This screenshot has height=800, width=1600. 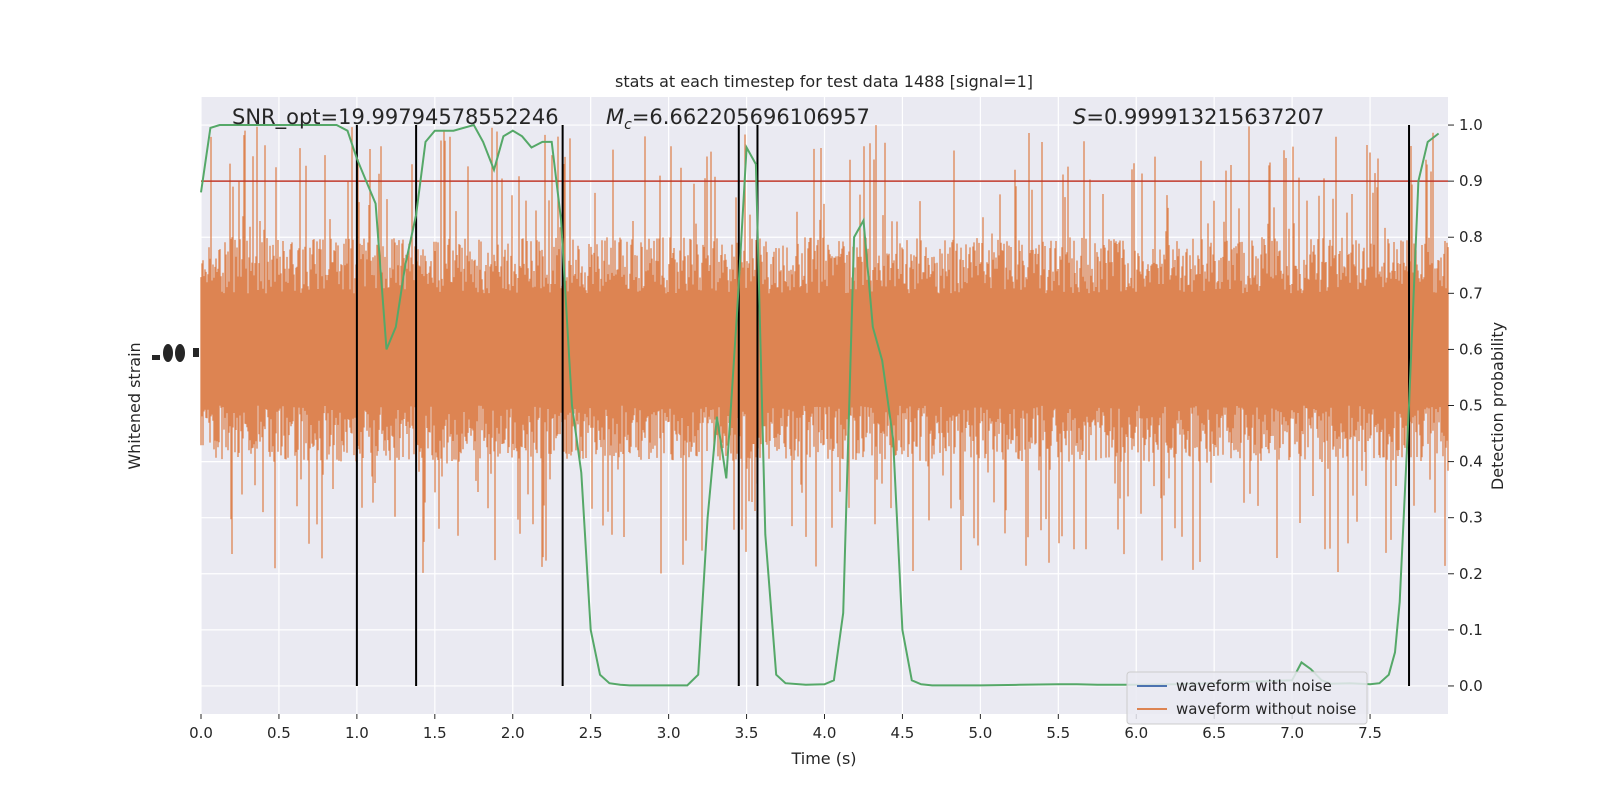 I want to click on x-tick-label-6: 3.0, so click(x=669, y=733).